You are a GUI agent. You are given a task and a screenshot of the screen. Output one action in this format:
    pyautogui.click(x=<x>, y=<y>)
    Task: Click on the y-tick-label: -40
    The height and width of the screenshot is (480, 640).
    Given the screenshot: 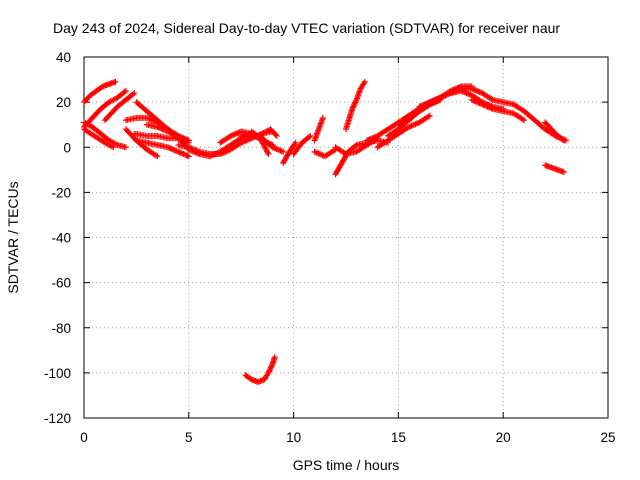 What is the action you would take?
    pyautogui.click(x=61, y=238)
    